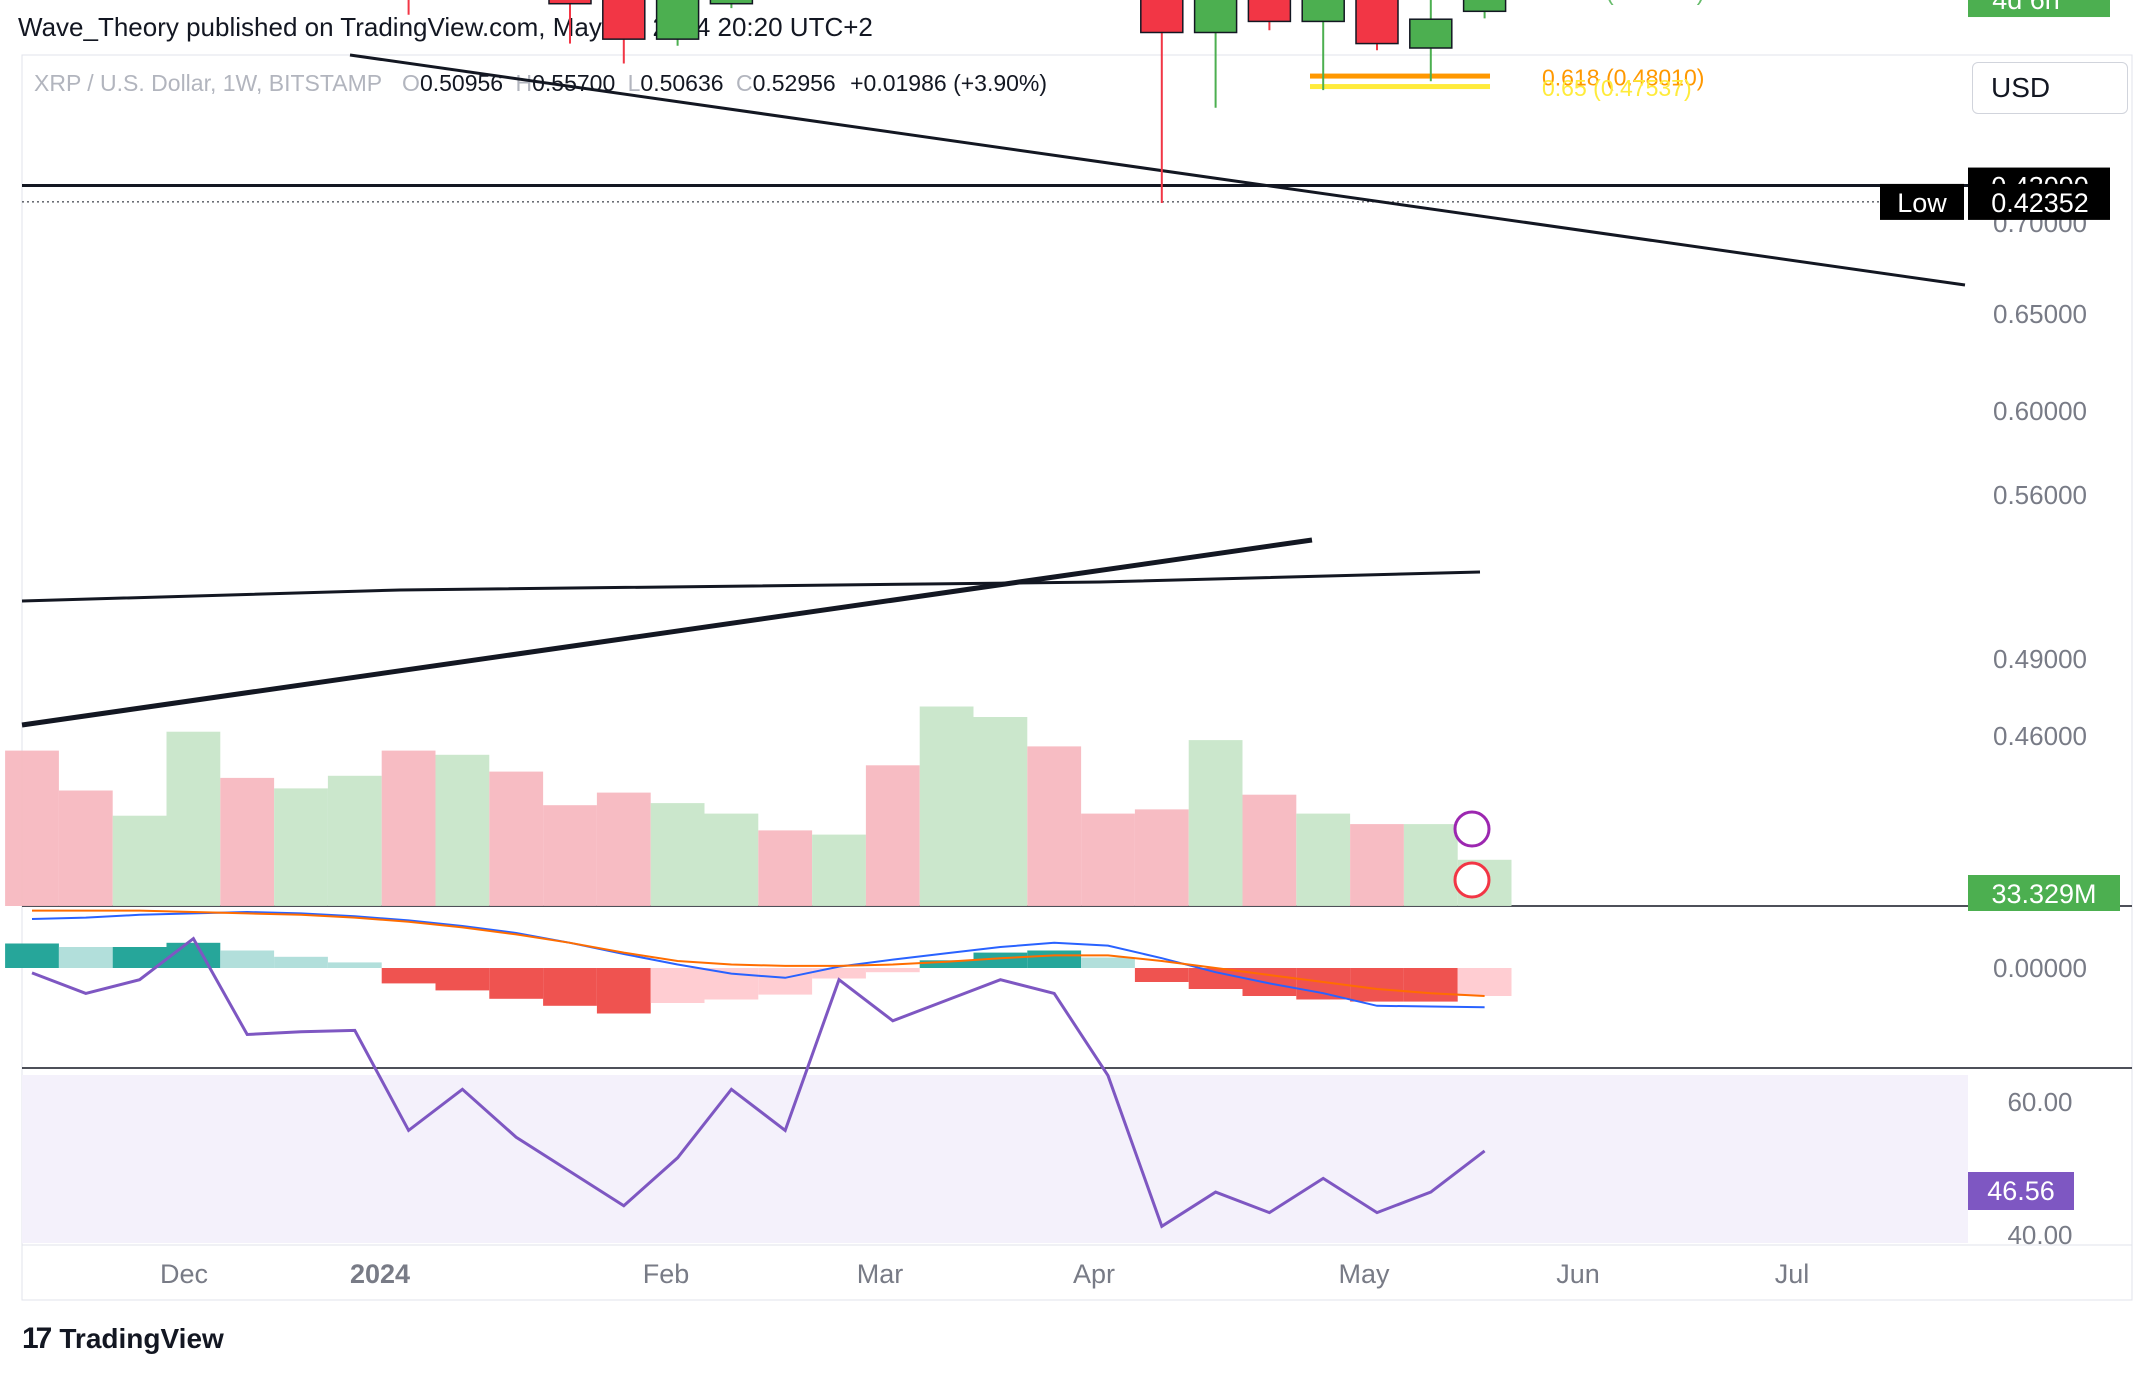 The image size is (2152, 1374). What do you see at coordinates (2040, 659) in the screenshot?
I see `y-tick-label: 0.49000` at bounding box center [2040, 659].